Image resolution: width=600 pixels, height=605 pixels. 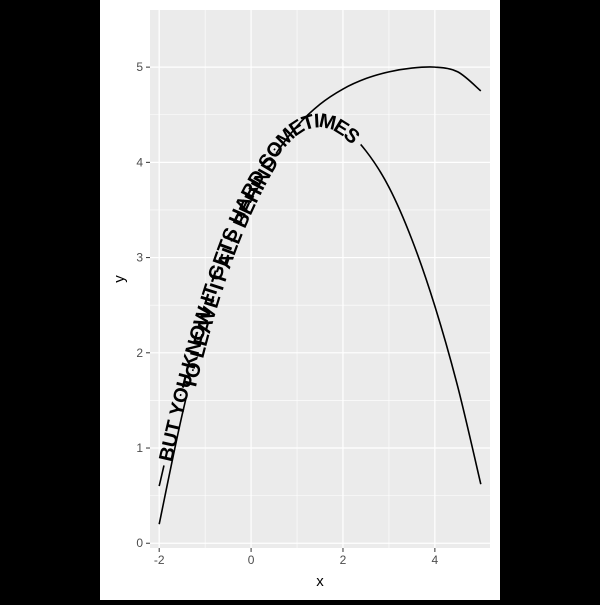 What do you see at coordinates (251, 560) in the screenshot?
I see `x-tick-label: 0` at bounding box center [251, 560].